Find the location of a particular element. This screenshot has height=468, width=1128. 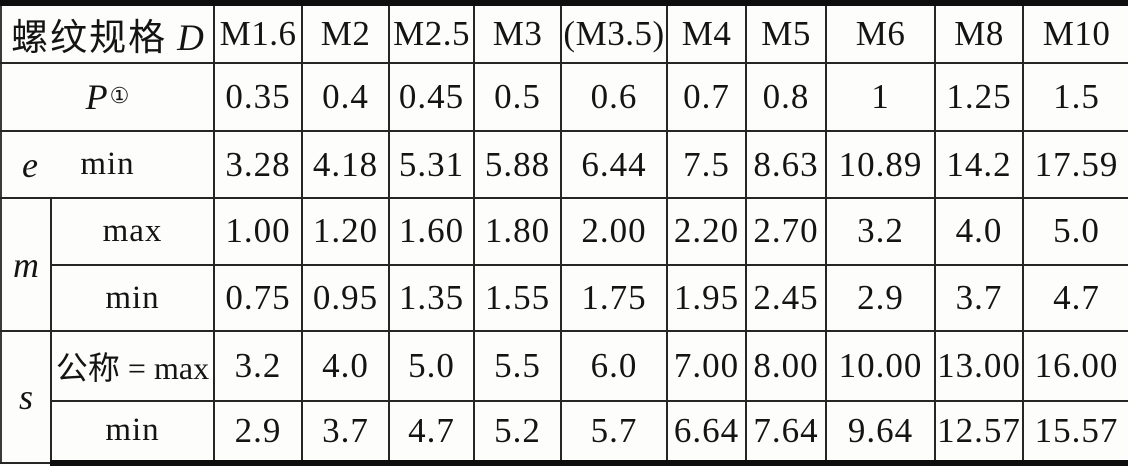

e-min-value: 10.89 is located at coordinates (881, 164).